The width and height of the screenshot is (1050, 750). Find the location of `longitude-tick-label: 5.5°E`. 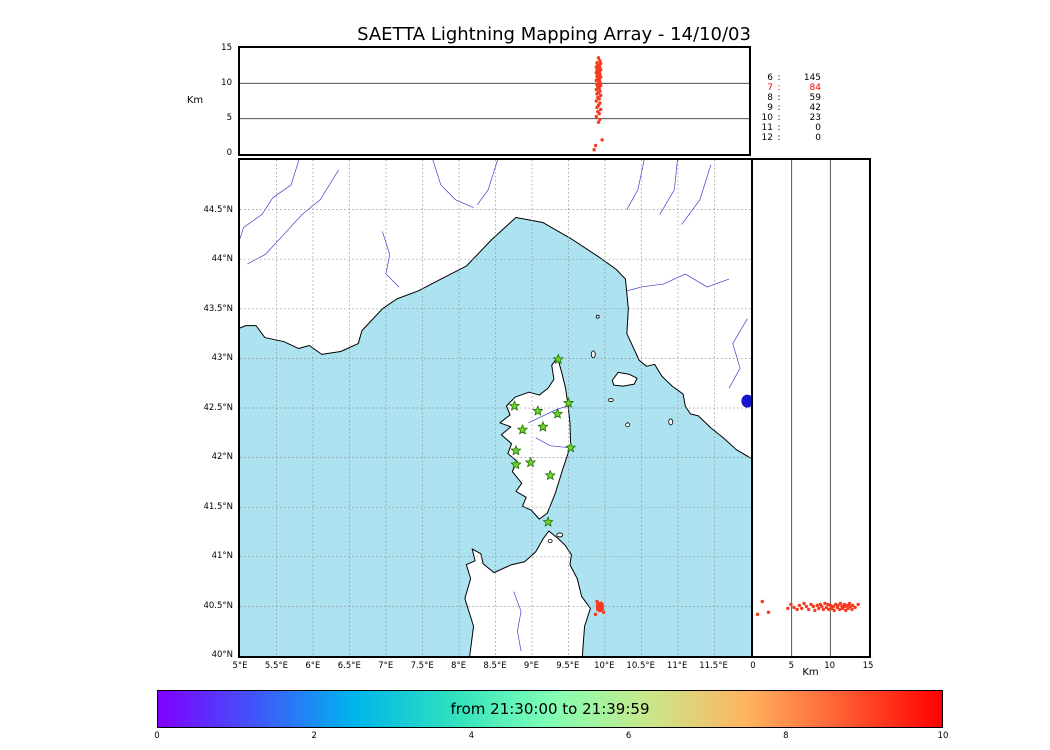

longitude-tick-label: 5.5°E is located at coordinates (276, 666).